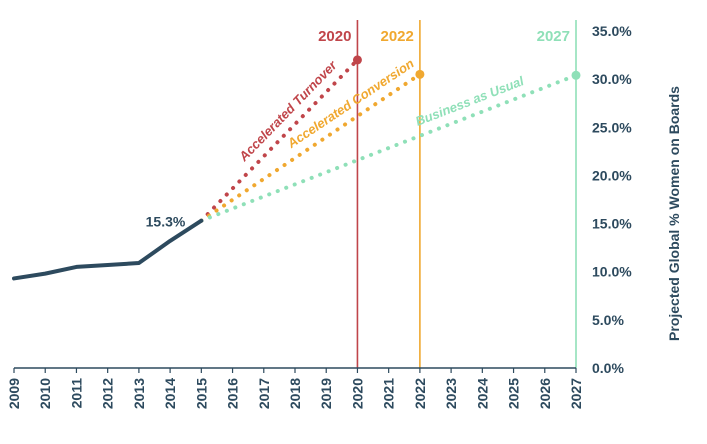 The width and height of the screenshot is (707, 444). Describe the element at coordinates (612, 199) in the screenshot. I see `y-axis: 0.0% 5.0% 10.0% 15.0% 20.0% 25.0% 30.0% 35.0%` at that location.